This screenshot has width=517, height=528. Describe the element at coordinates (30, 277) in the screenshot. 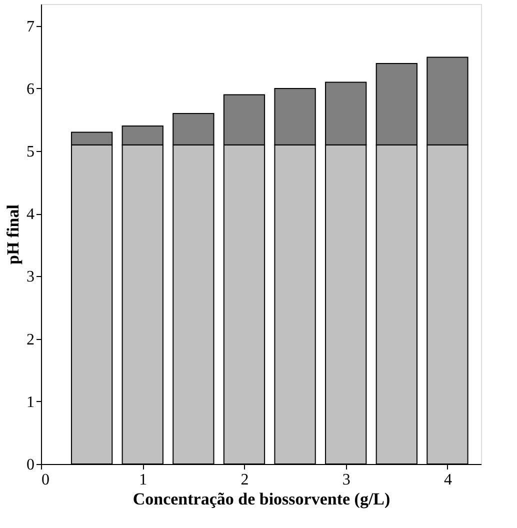

I see `y-tick-label: 3` at that location.